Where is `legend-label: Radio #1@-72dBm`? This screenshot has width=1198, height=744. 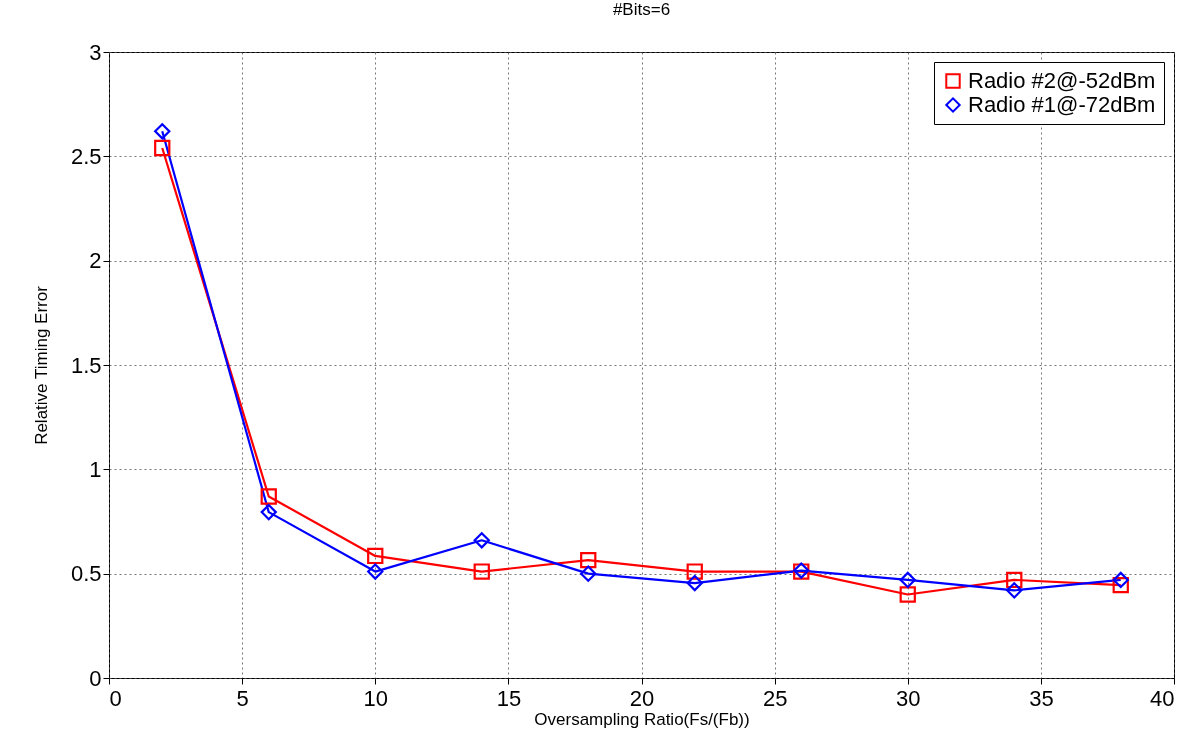 legend-label: Radio #1@-72dBm is located at coordinates (1062, 104).